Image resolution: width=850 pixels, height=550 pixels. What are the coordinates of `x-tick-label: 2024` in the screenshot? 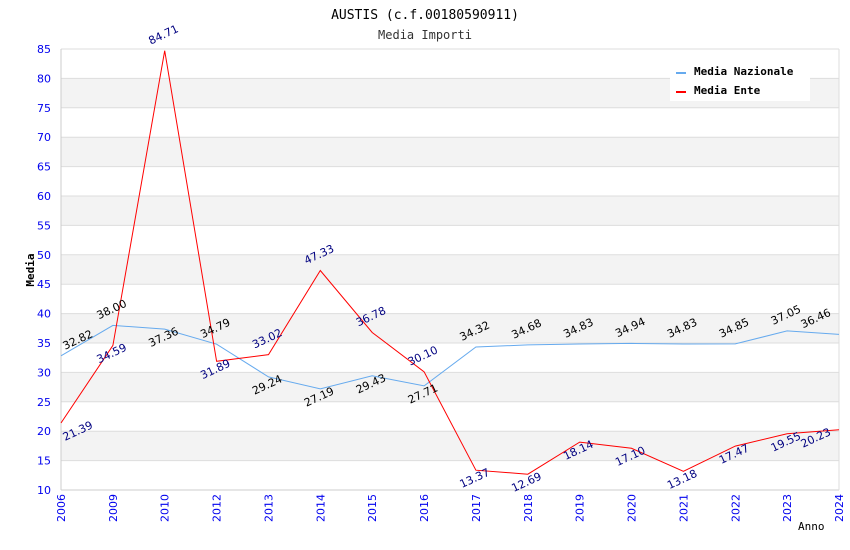 It's located at (839, 508).